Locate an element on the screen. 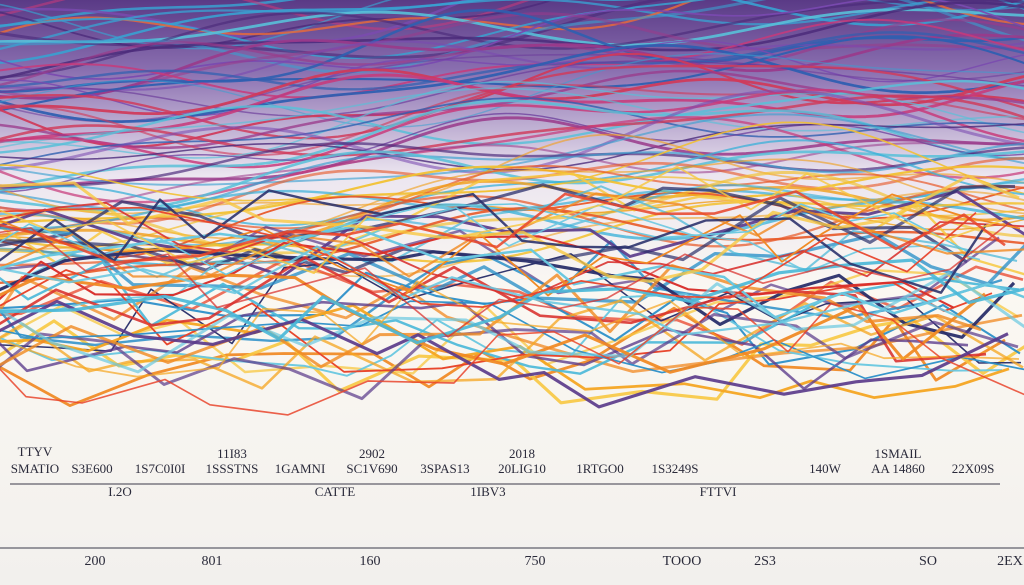 Image resolution: width=1024 pixels, height=585 pixels. label: 750 is located at coordinates (535, 561).